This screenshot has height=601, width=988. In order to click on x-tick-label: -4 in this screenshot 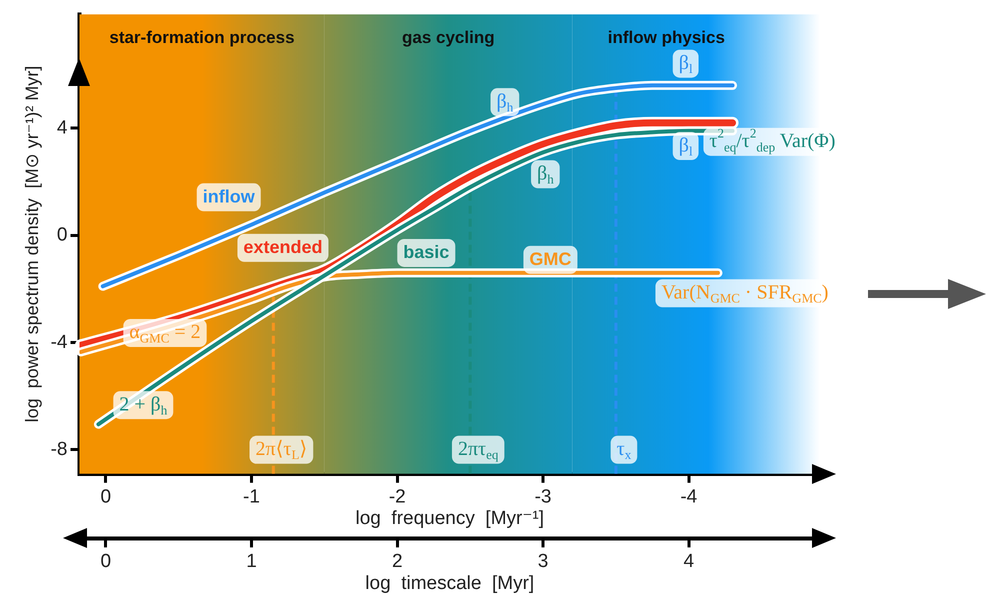, I will do `click(689, 497)`.